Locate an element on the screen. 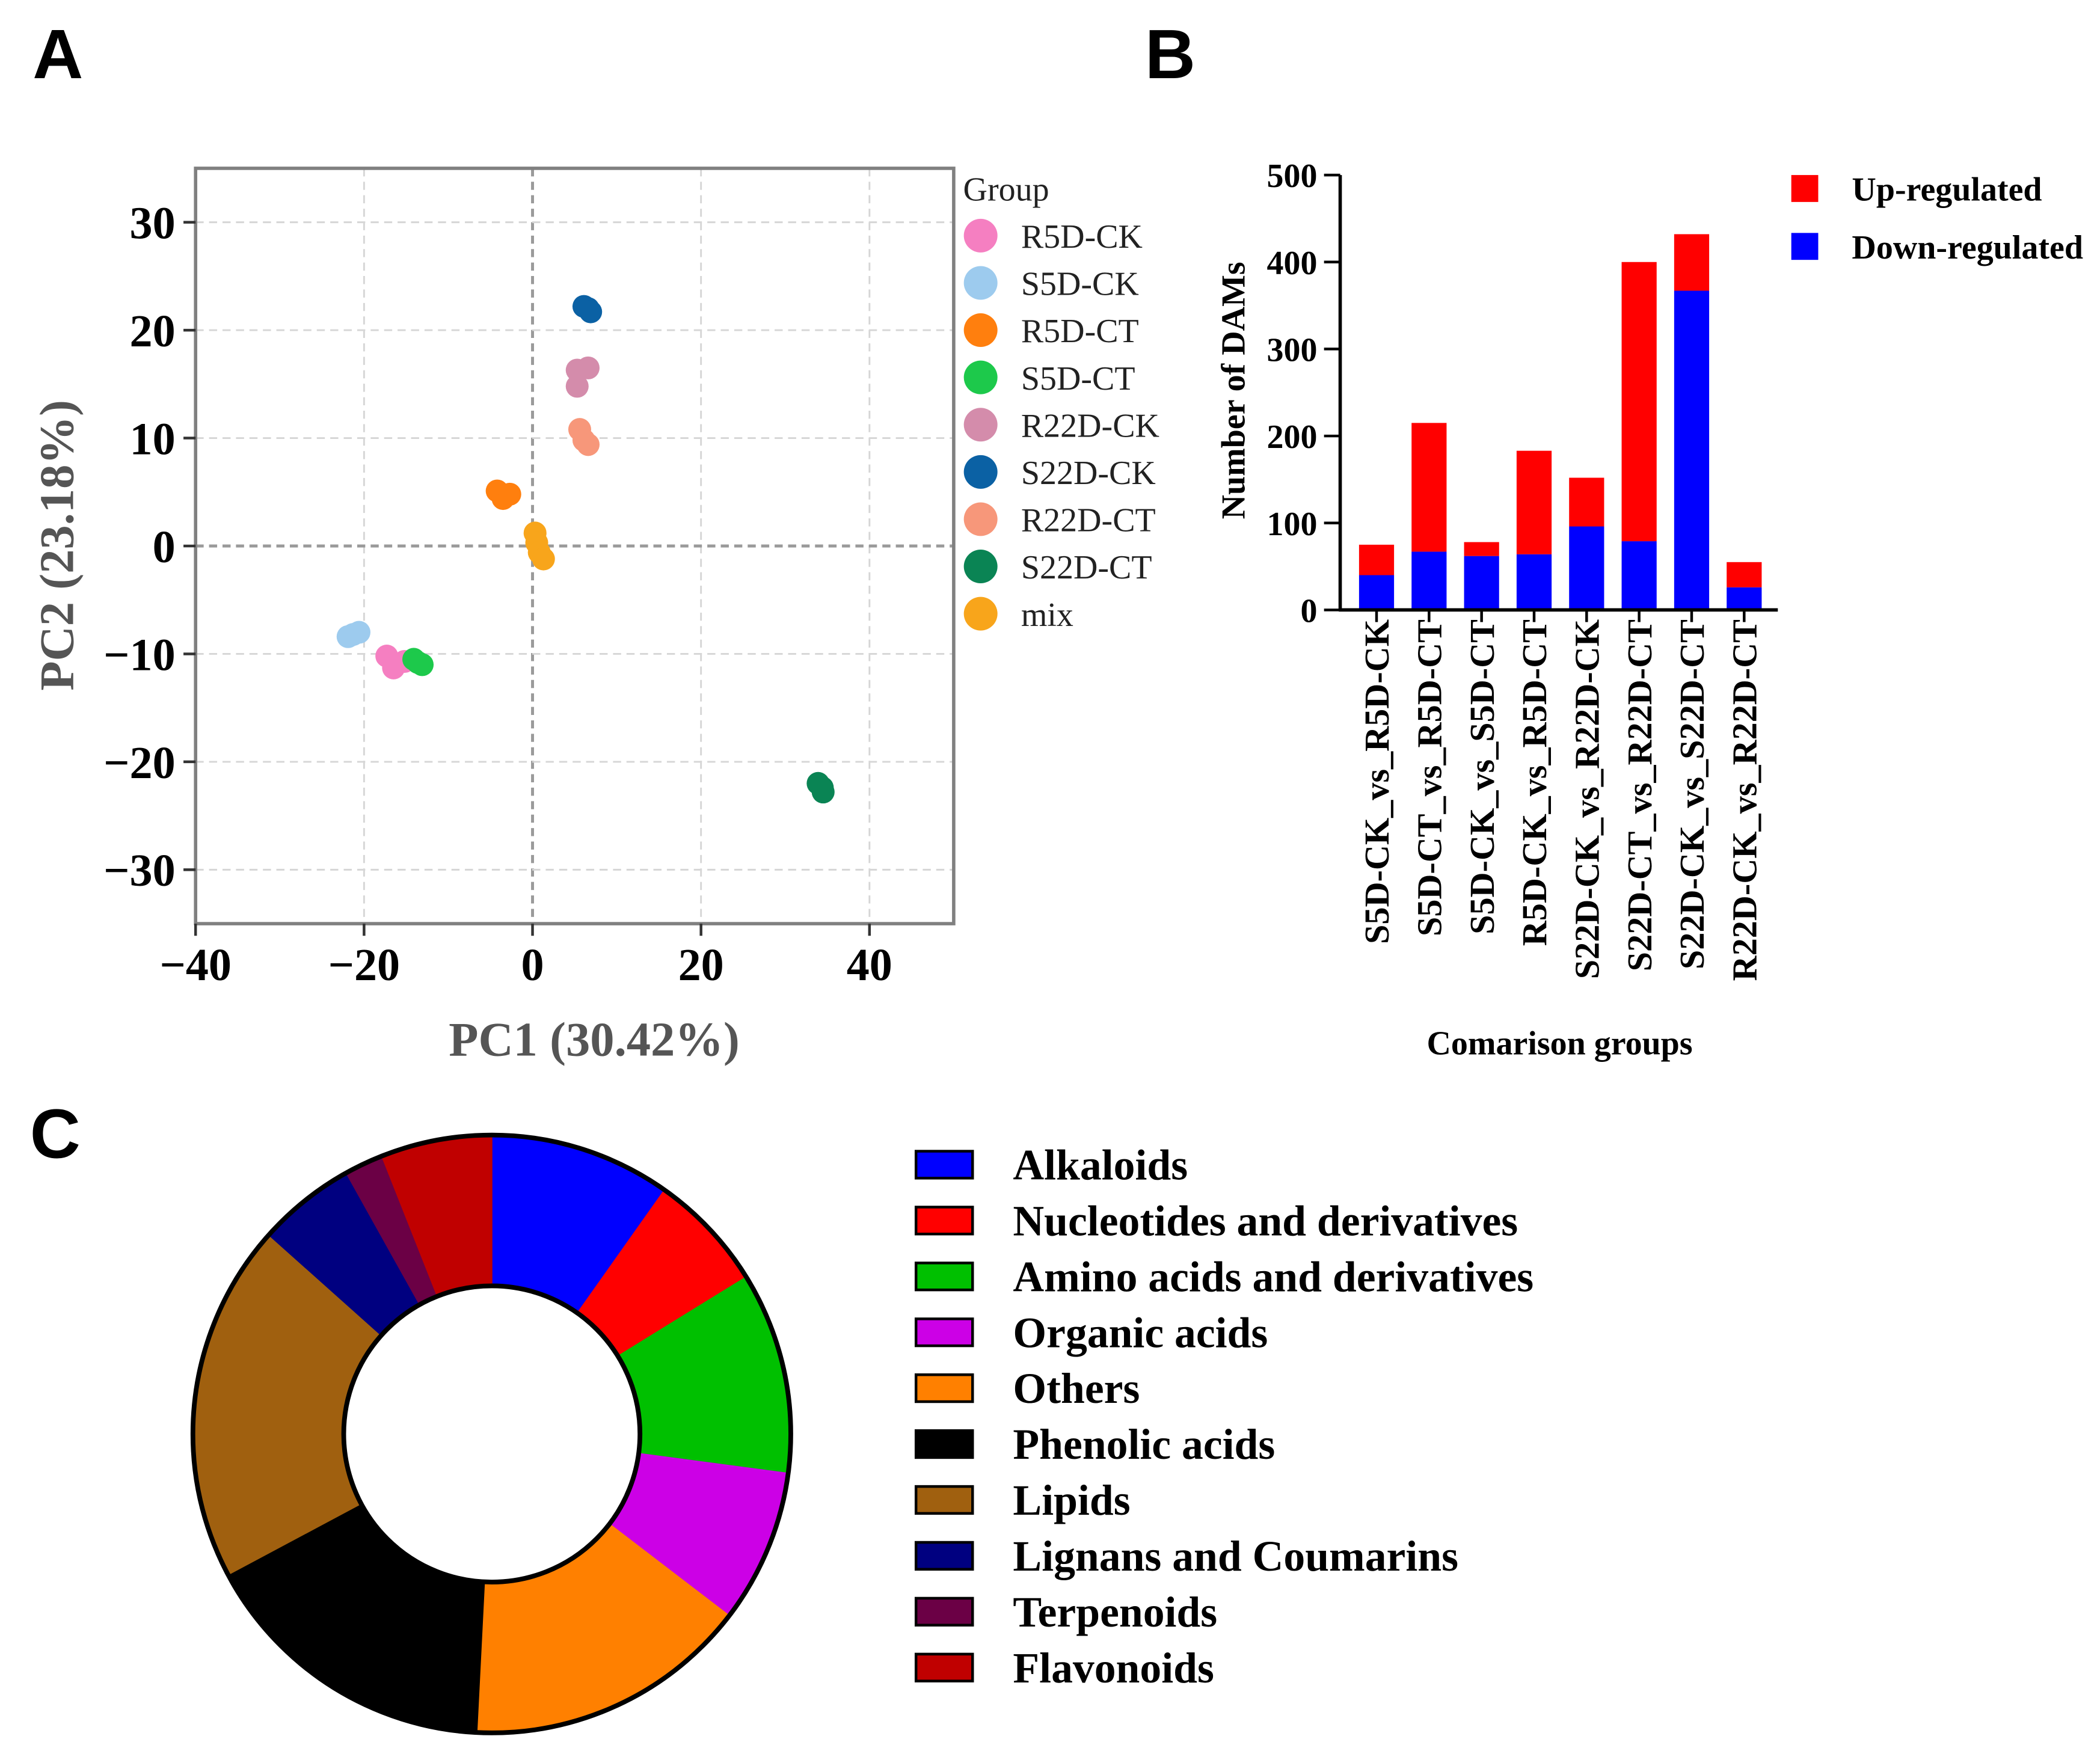 The width and height of the screenshot is (2100, 1745). legend-label-mix: mix is located at coordinates (1047, 615).